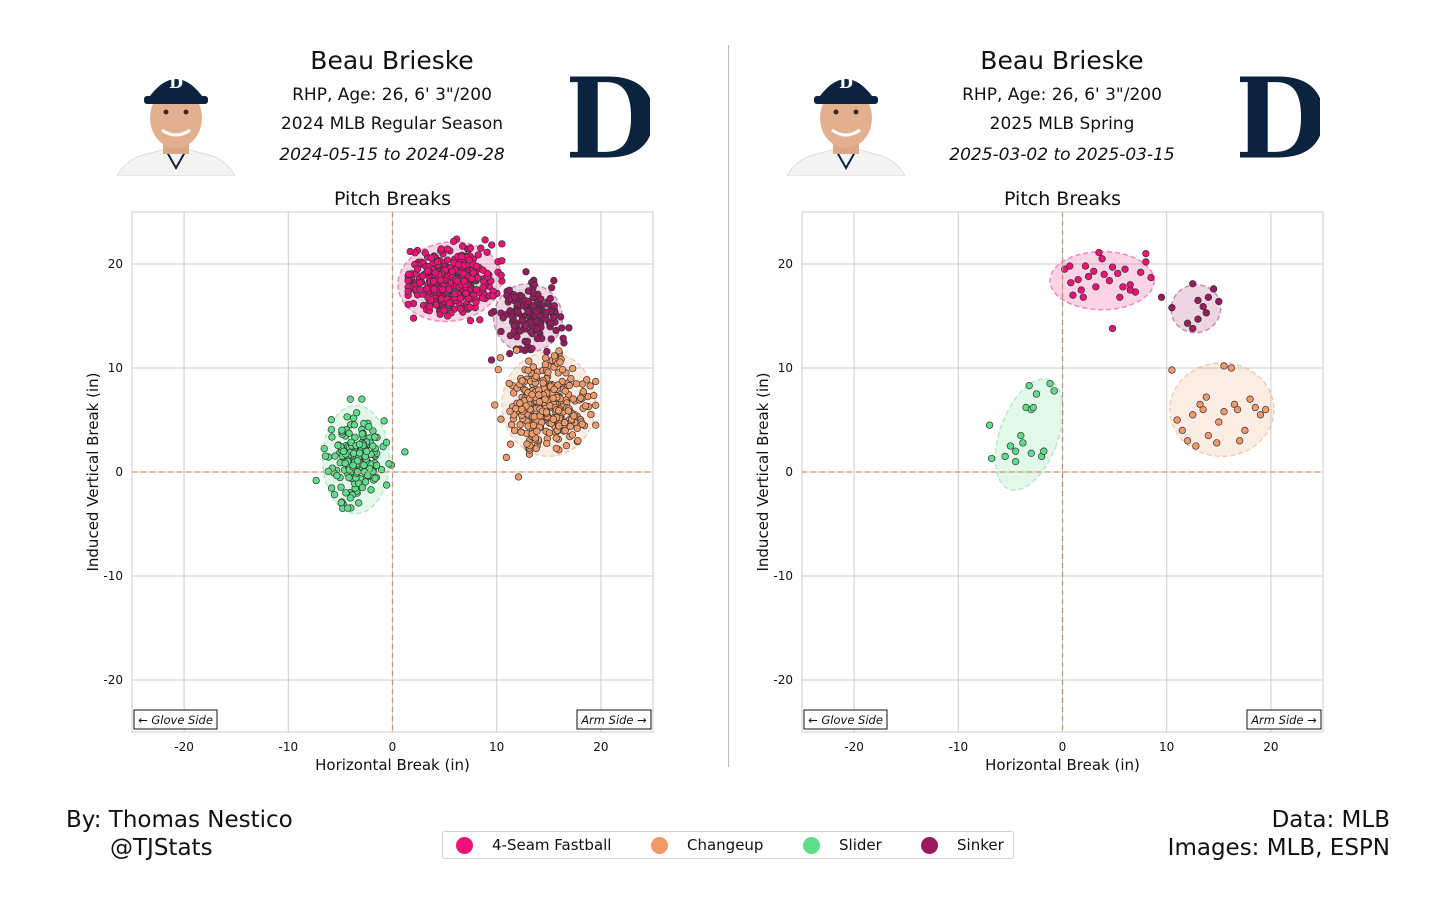 Image resolution: width=1456 pixels, height=901 pixels. What do you see at coordinates (93, 471) in the screenshot?
I see `y-axis-label: Induced Vertical Break (in)` at bounding box center [93, 471].